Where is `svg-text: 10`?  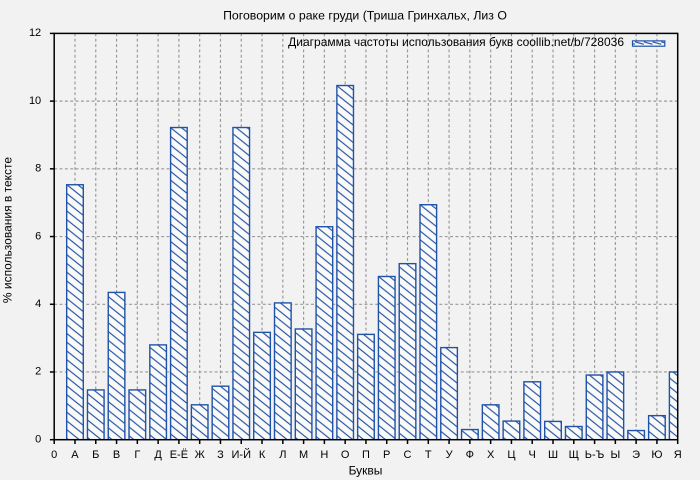 svg-text: 10 is located at coordinates (35, 101).